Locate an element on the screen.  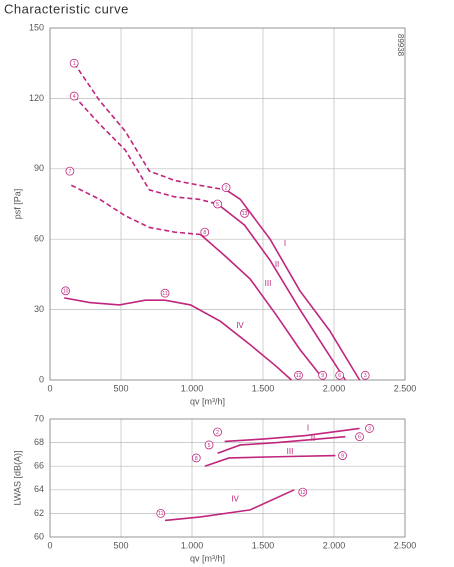
y-axis-label: LWAS [dB(A)] is located at coordinates (17, 477).